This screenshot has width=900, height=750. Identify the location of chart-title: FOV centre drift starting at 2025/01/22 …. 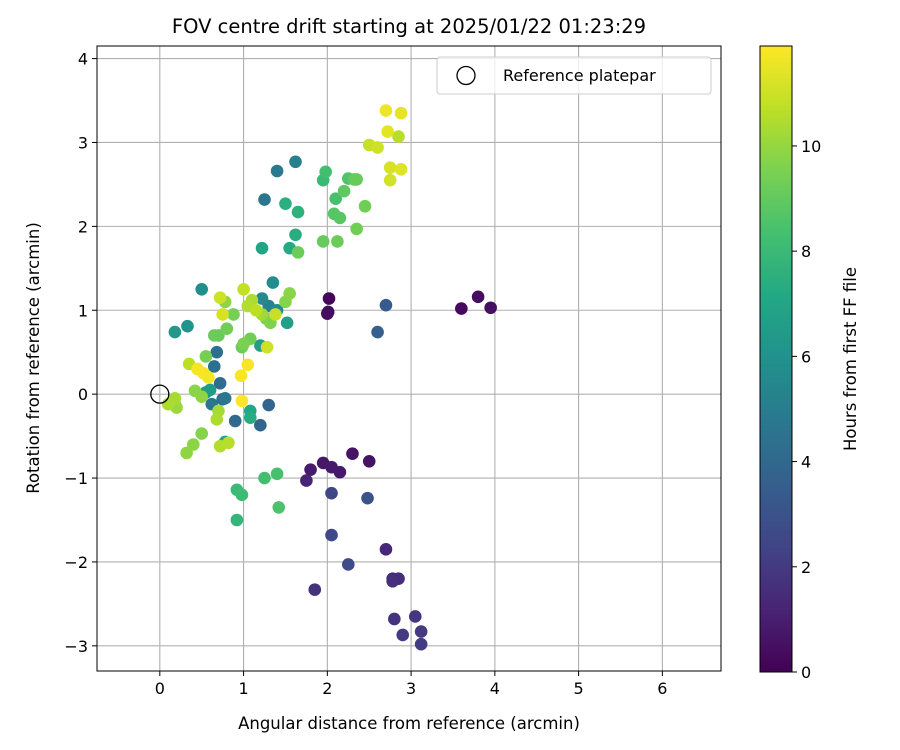
(409, 26).